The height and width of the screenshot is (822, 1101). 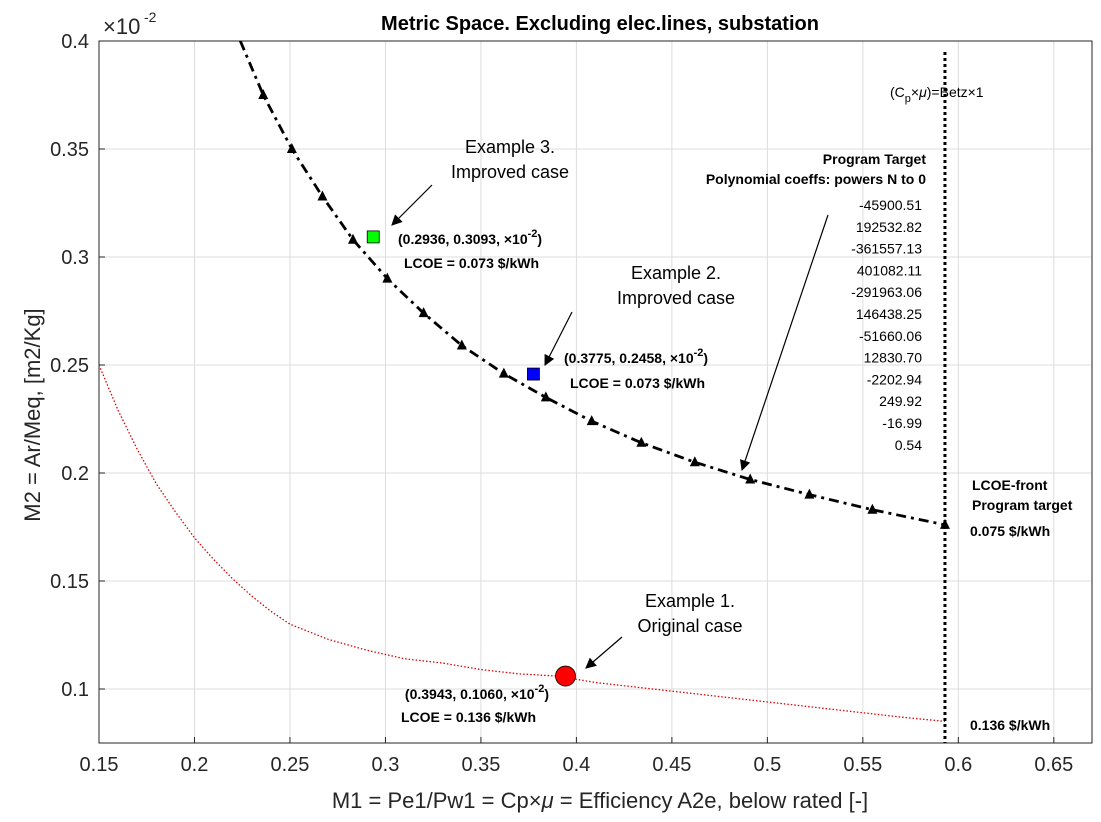 I want to click on x-tick-label: 0.6, so click(x=958, y=765).